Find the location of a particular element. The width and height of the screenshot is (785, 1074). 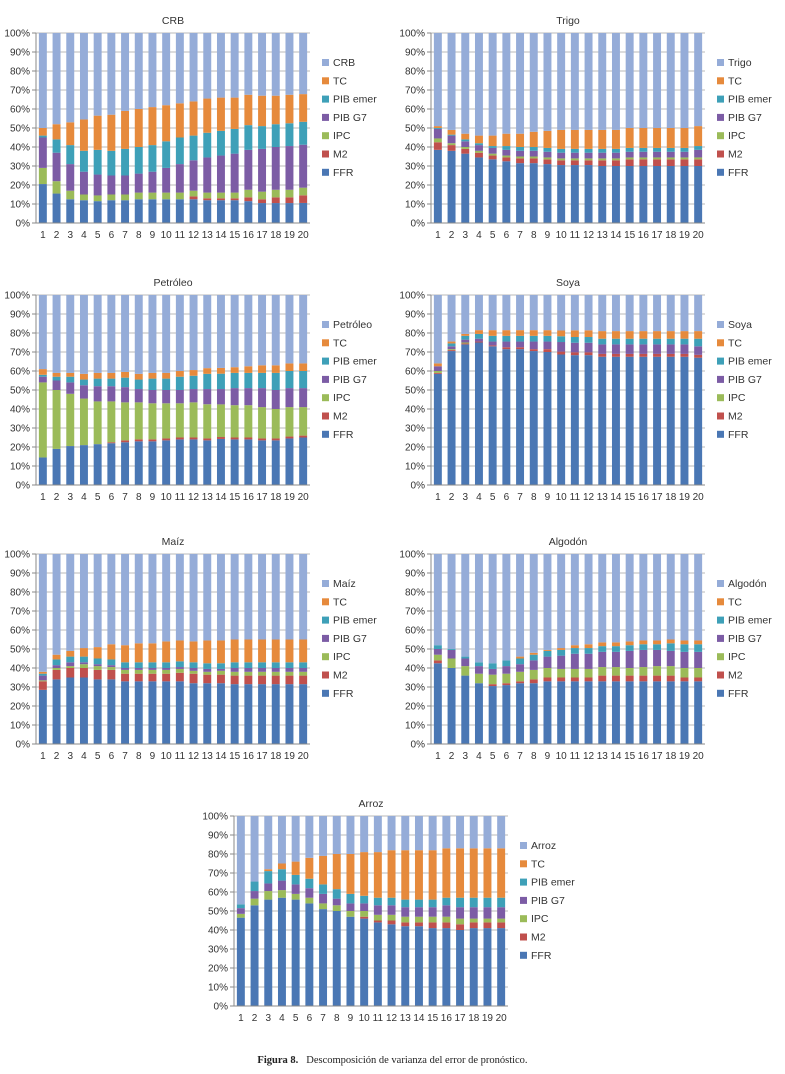

legend-label: M2 is located at coordinates (735, 676).